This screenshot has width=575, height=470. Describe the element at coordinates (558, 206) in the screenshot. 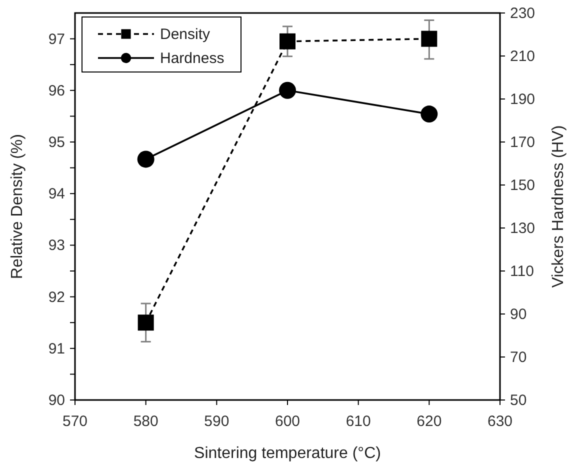

I see `y2-axis-title: Vickers Hardness (HV)` at that location.